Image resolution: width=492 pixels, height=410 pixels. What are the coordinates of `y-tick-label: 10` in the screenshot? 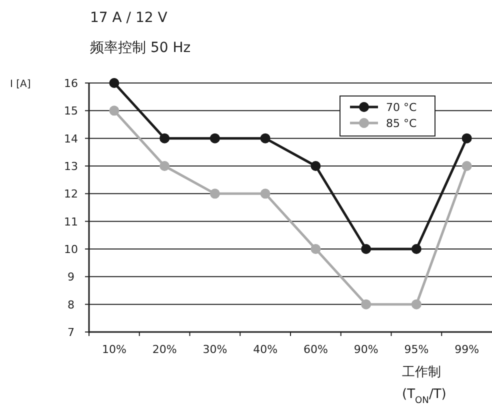 It's located at (71, 249).